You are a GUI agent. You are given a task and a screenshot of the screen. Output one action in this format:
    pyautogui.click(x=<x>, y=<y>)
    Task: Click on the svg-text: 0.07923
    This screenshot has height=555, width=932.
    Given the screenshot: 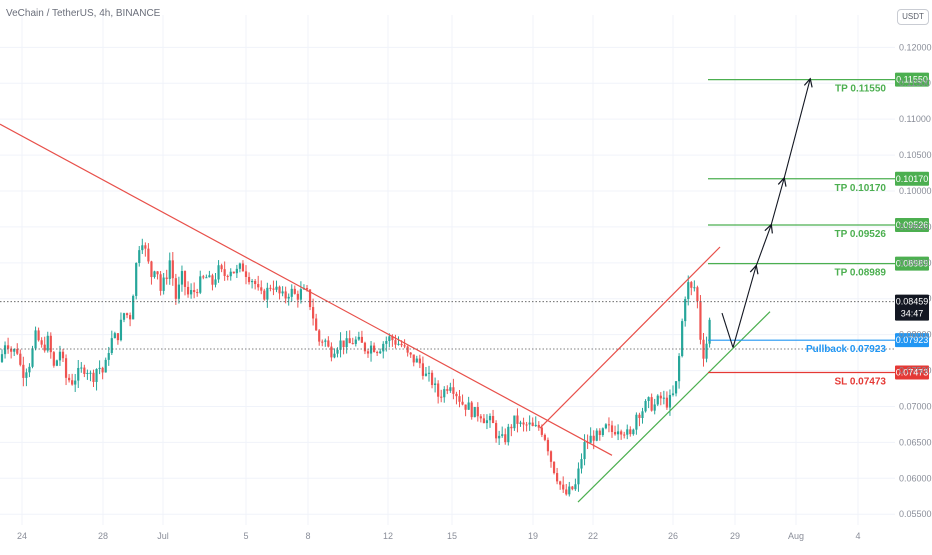 What is the action you would take?
    pyautogui.click(x=912, y=340)
    